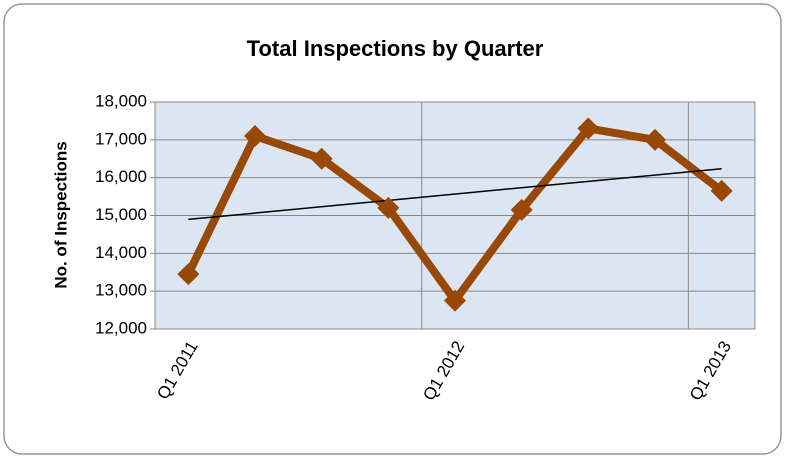 This screenshot has width=785, height=458. What do you see at coordinates (395, 48) in the screenshot?
I see `chart-title: Total Inspections by Quarter` at bounding box center [395, 48].